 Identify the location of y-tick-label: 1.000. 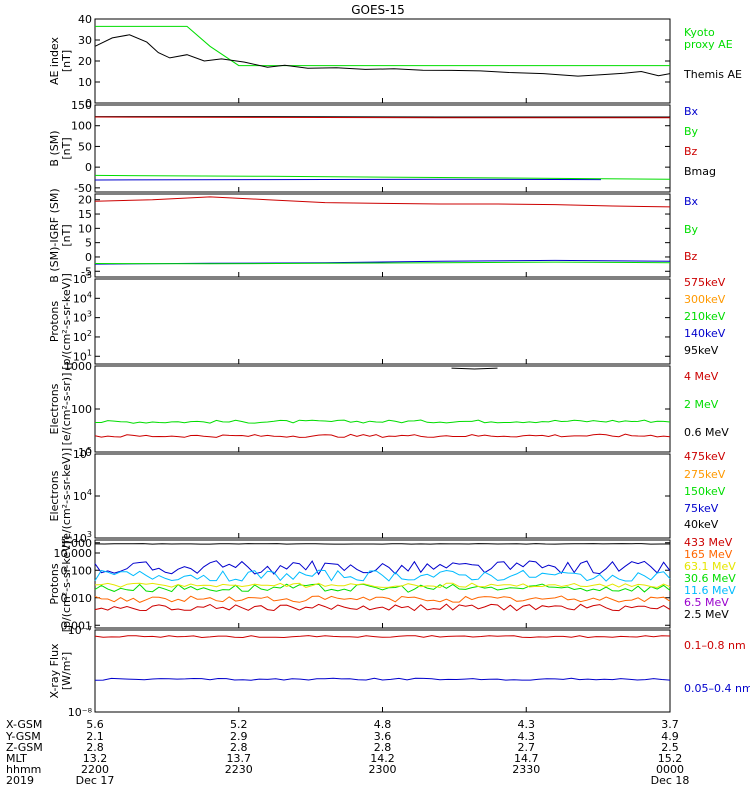
(77, 543).